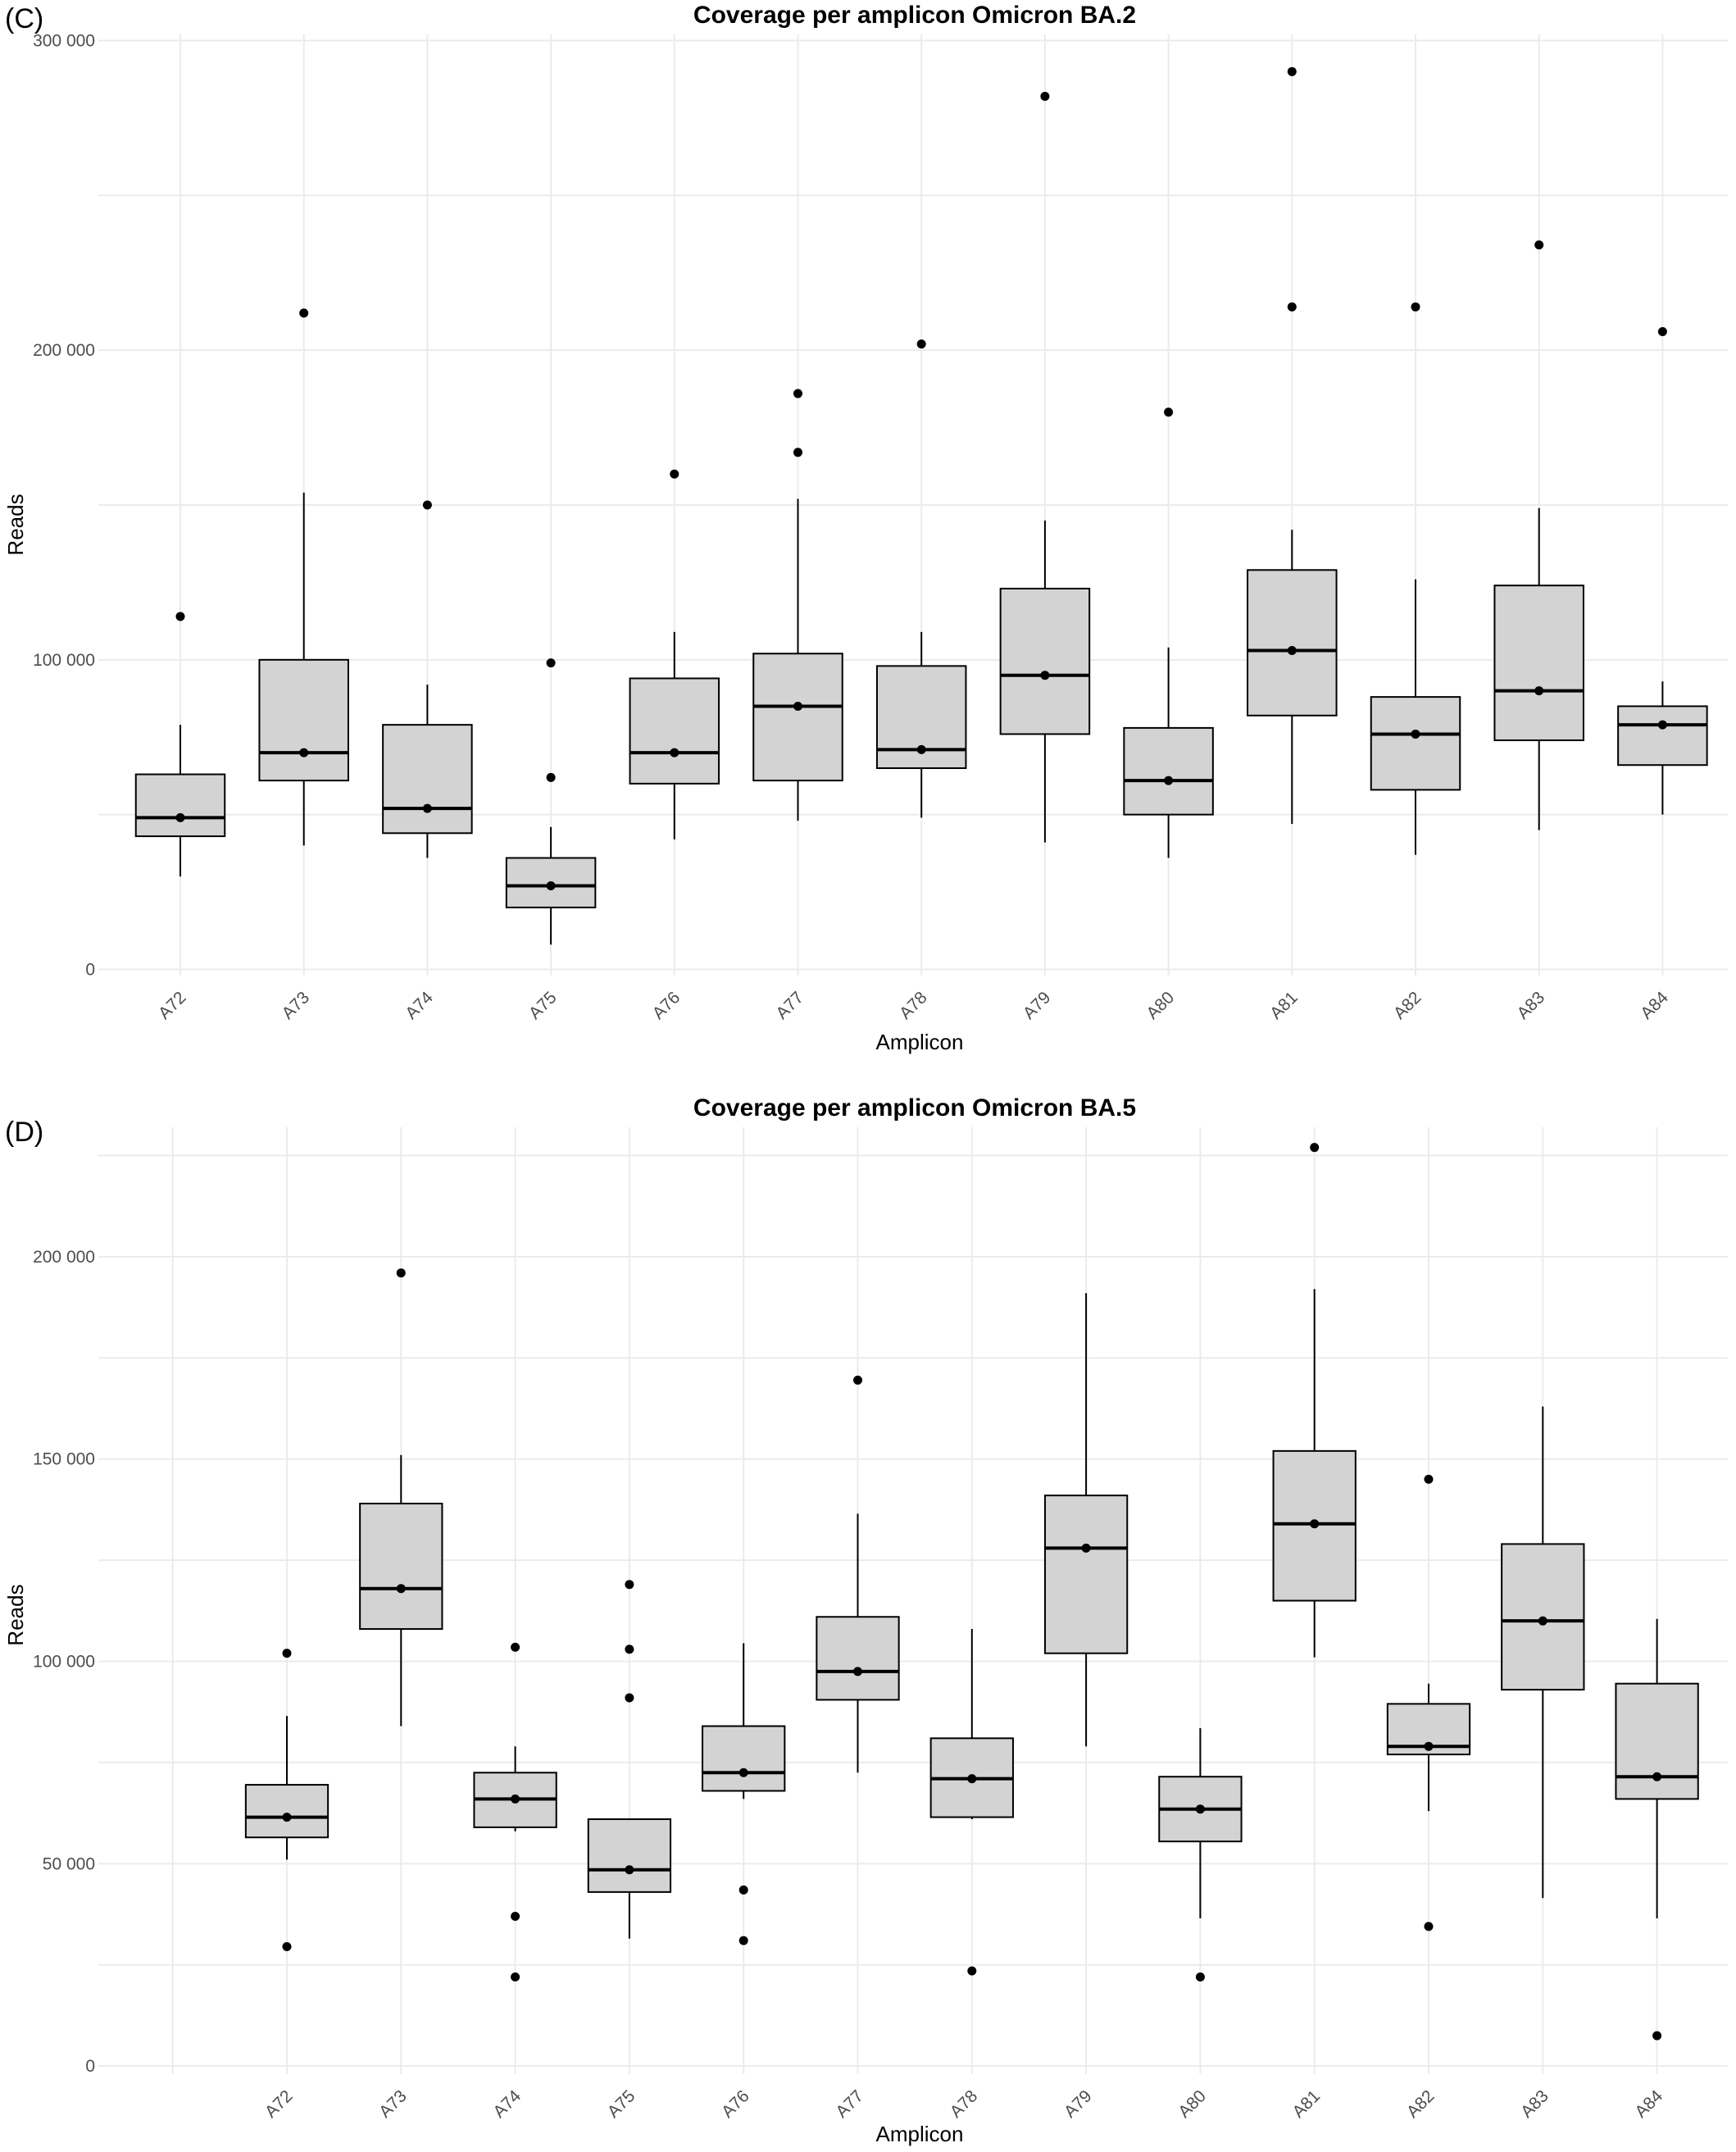 This screenshot has height=2152, width=1736. I want to click on x-tick-label: A72, so click(279, 2104).